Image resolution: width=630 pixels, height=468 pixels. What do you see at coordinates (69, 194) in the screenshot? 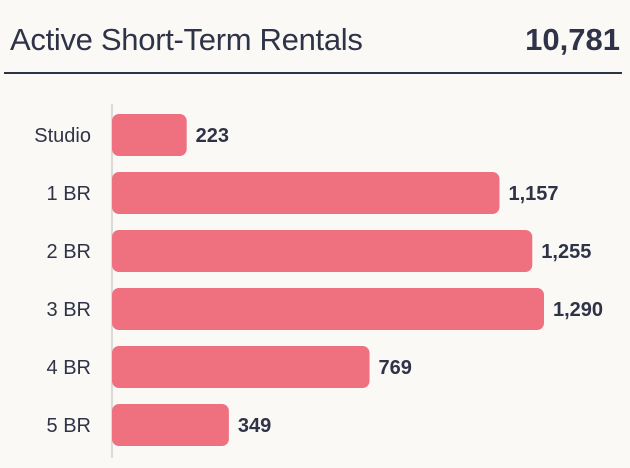
I see `category-label: 1 BR` at bounding box center [69, 194].